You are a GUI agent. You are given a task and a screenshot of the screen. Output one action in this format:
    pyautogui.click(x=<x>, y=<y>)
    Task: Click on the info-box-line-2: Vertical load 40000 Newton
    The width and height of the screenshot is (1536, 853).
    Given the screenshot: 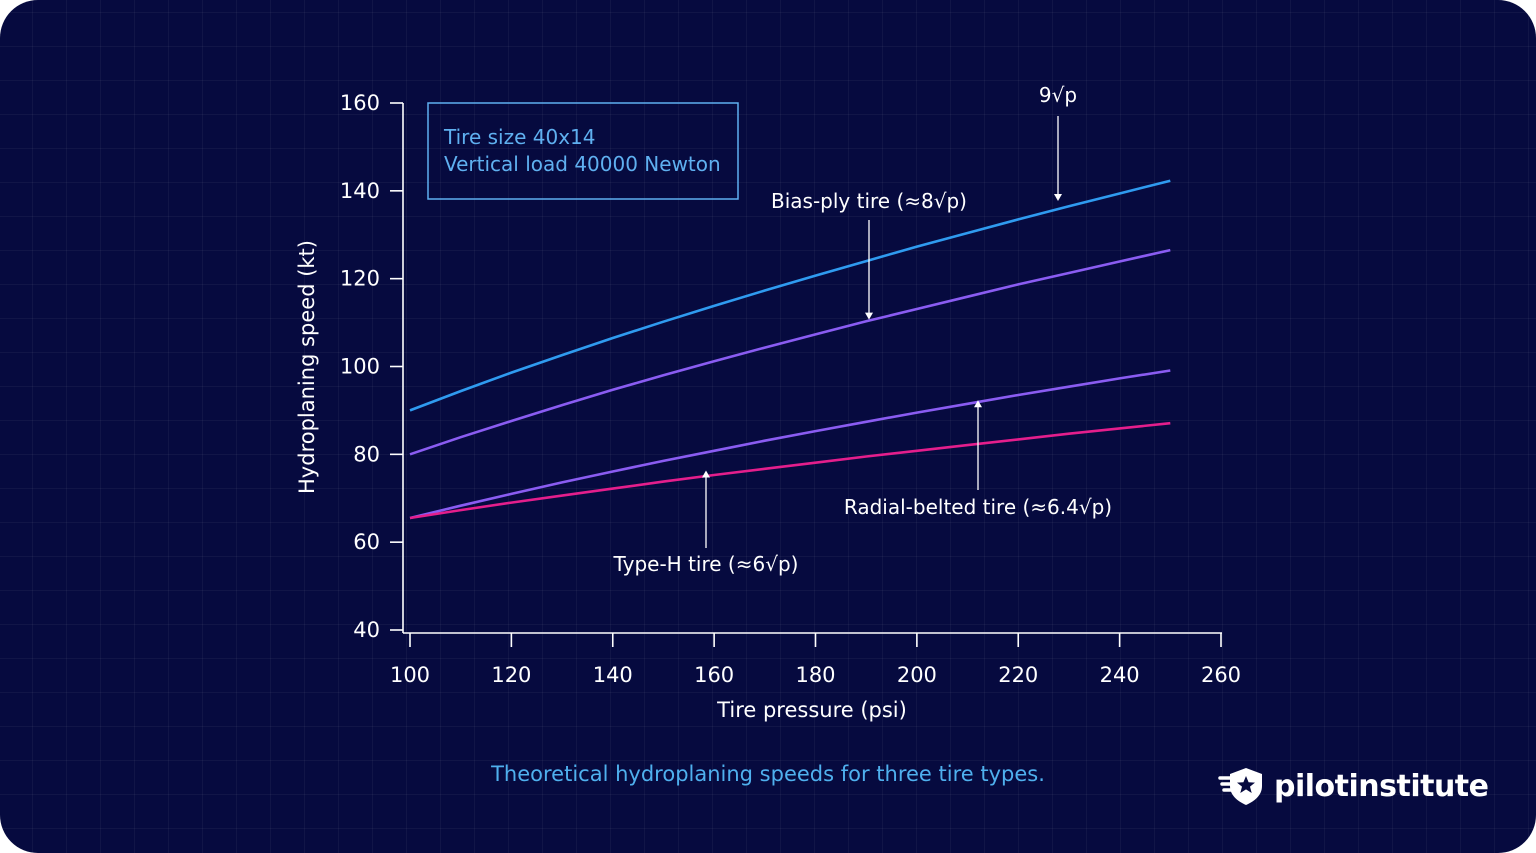 What is the action you would take?
    pyautogui.click(x=582, y=164)
    